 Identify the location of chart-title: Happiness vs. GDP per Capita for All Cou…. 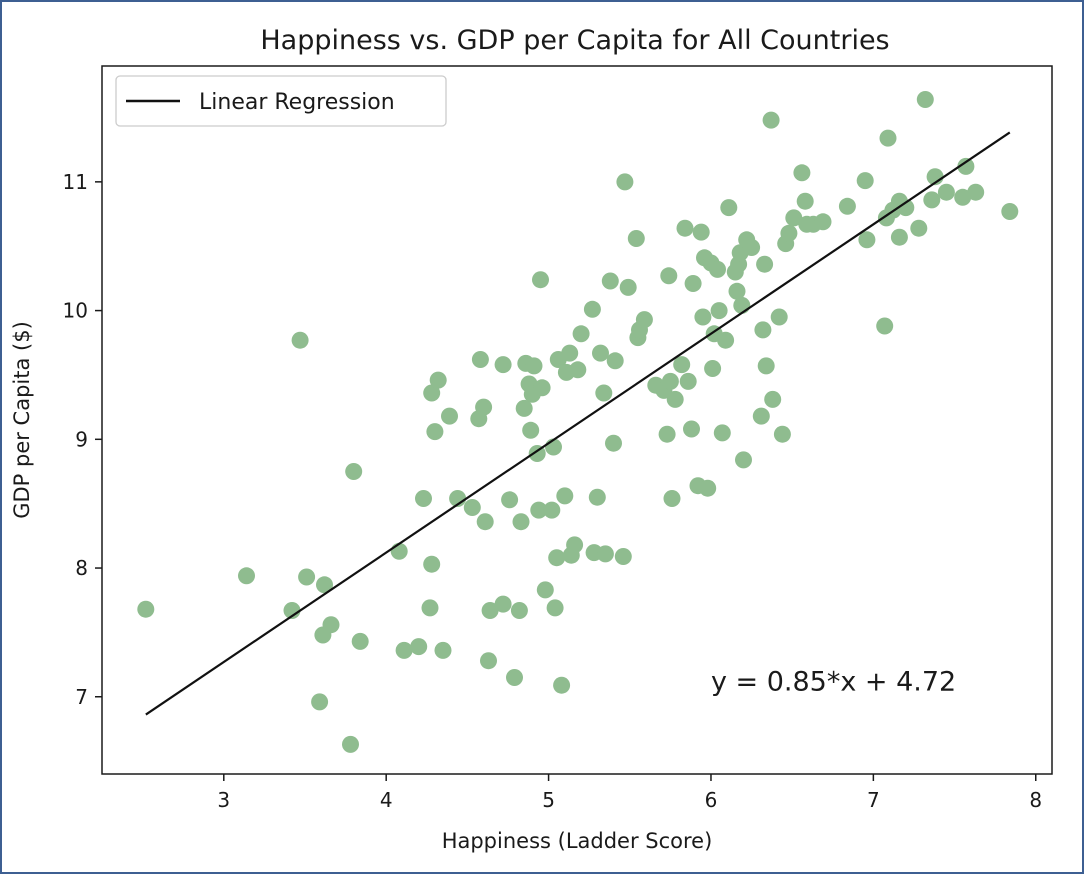
(574, 40).